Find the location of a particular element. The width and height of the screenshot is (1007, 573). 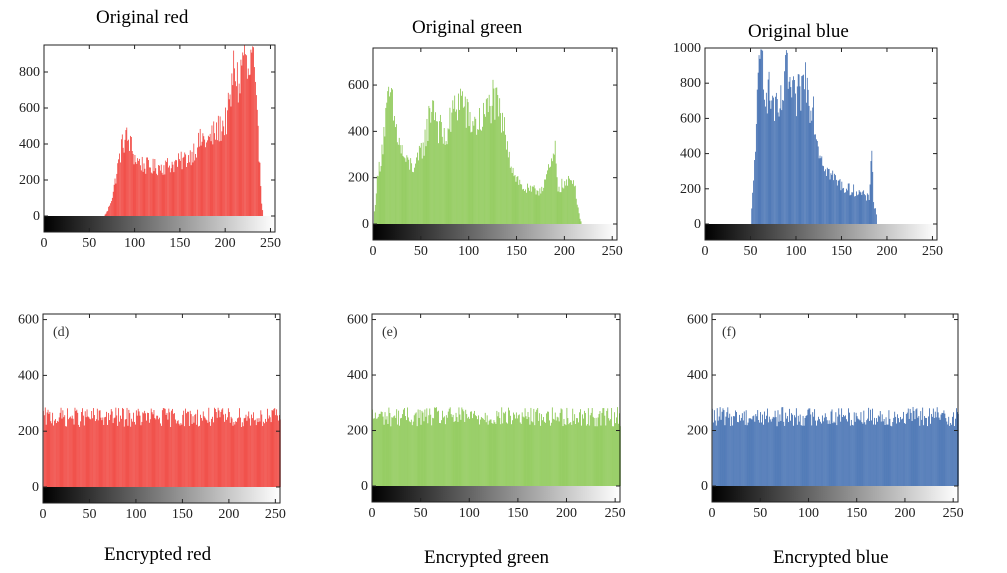

histogram-bars is located at coordinates (477, 152).